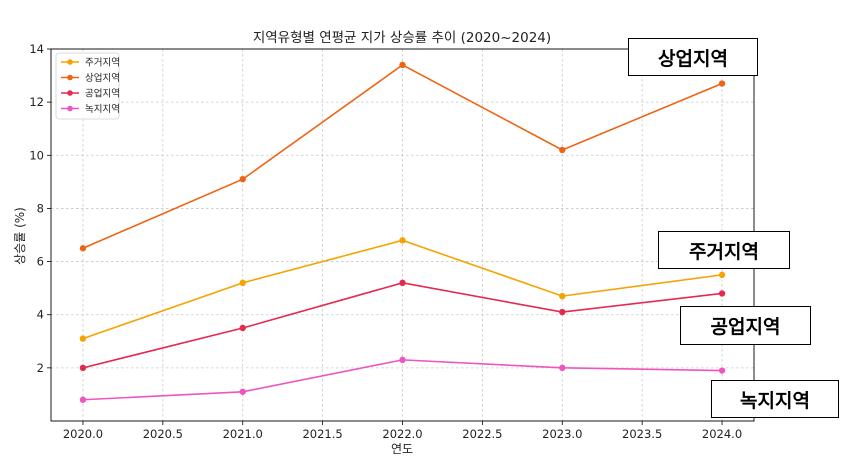 The height and width of the screenshot is (466, 858). Describe the element at coordinates (87, 86) in the screenshot. I see `legend-box` at that location.